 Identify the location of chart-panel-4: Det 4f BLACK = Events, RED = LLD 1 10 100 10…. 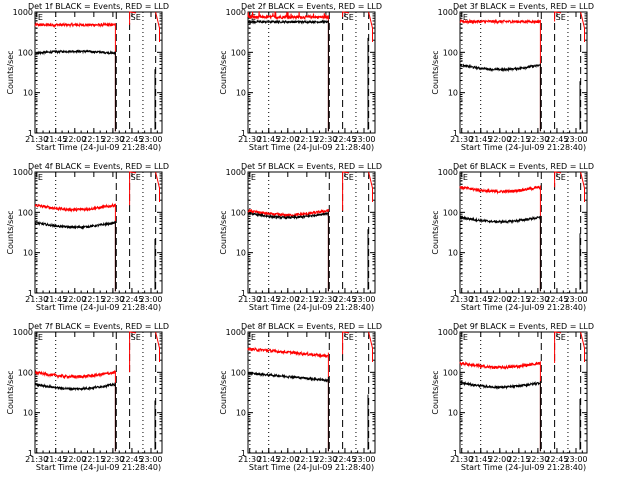
(87, 237).